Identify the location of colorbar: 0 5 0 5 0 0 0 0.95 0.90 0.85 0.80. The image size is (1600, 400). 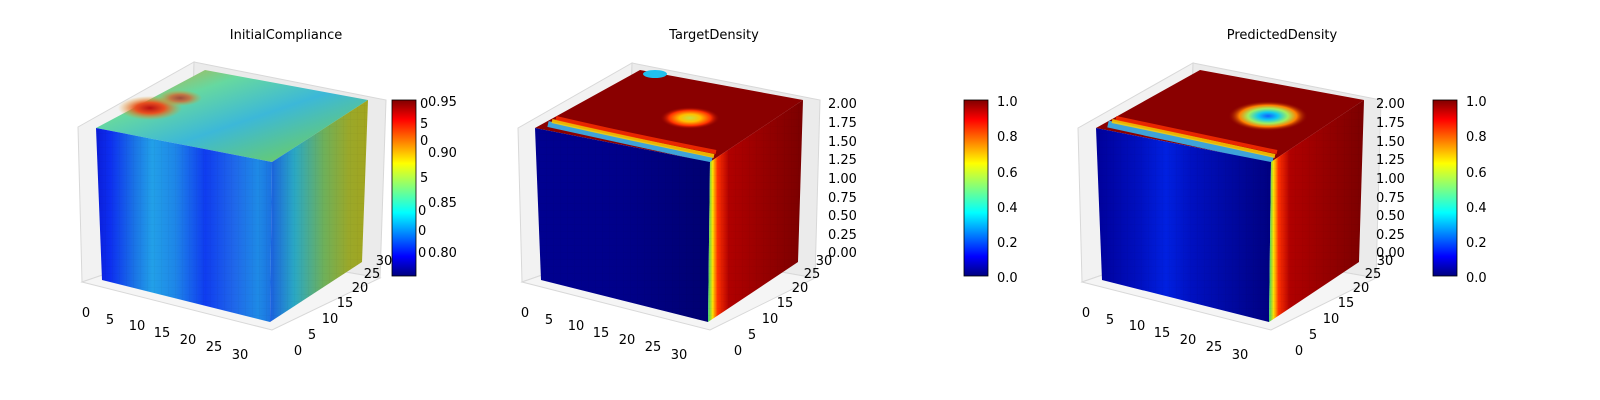
(424, 186).